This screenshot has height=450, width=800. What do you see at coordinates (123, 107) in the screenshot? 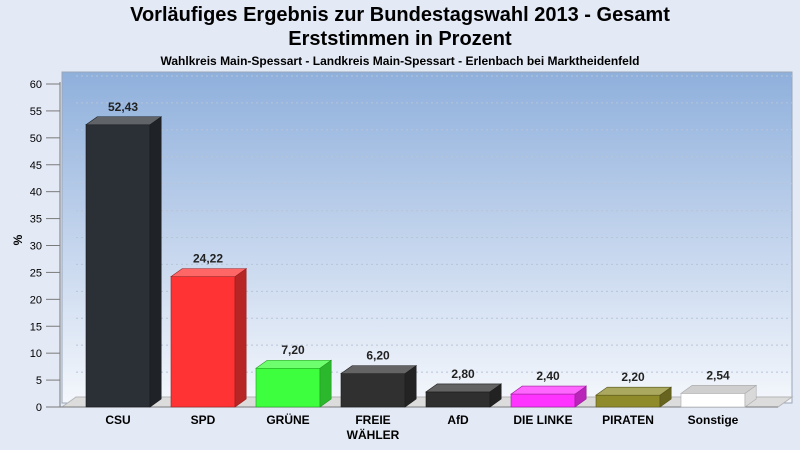
I see `bar-value-label: 52,43` at bounding box center [123, 107].